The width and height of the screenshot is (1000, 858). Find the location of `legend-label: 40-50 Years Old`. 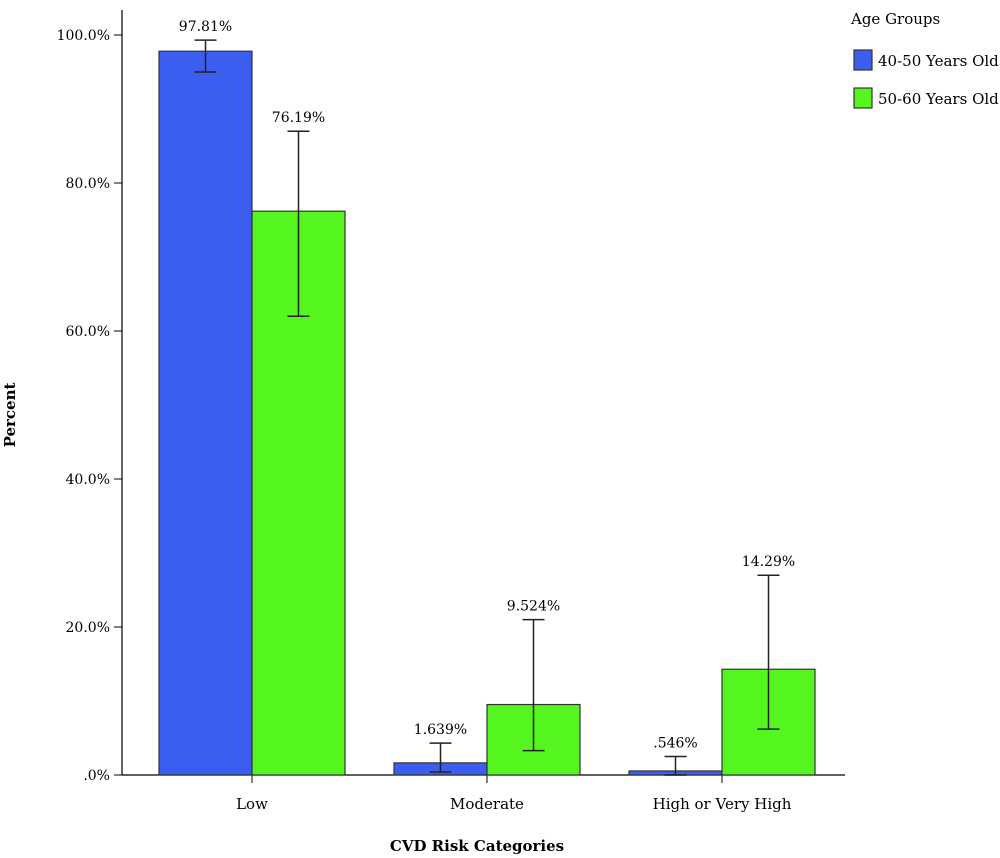

legend-label: 40-50 Years Old is located at coordinates (938, 61).